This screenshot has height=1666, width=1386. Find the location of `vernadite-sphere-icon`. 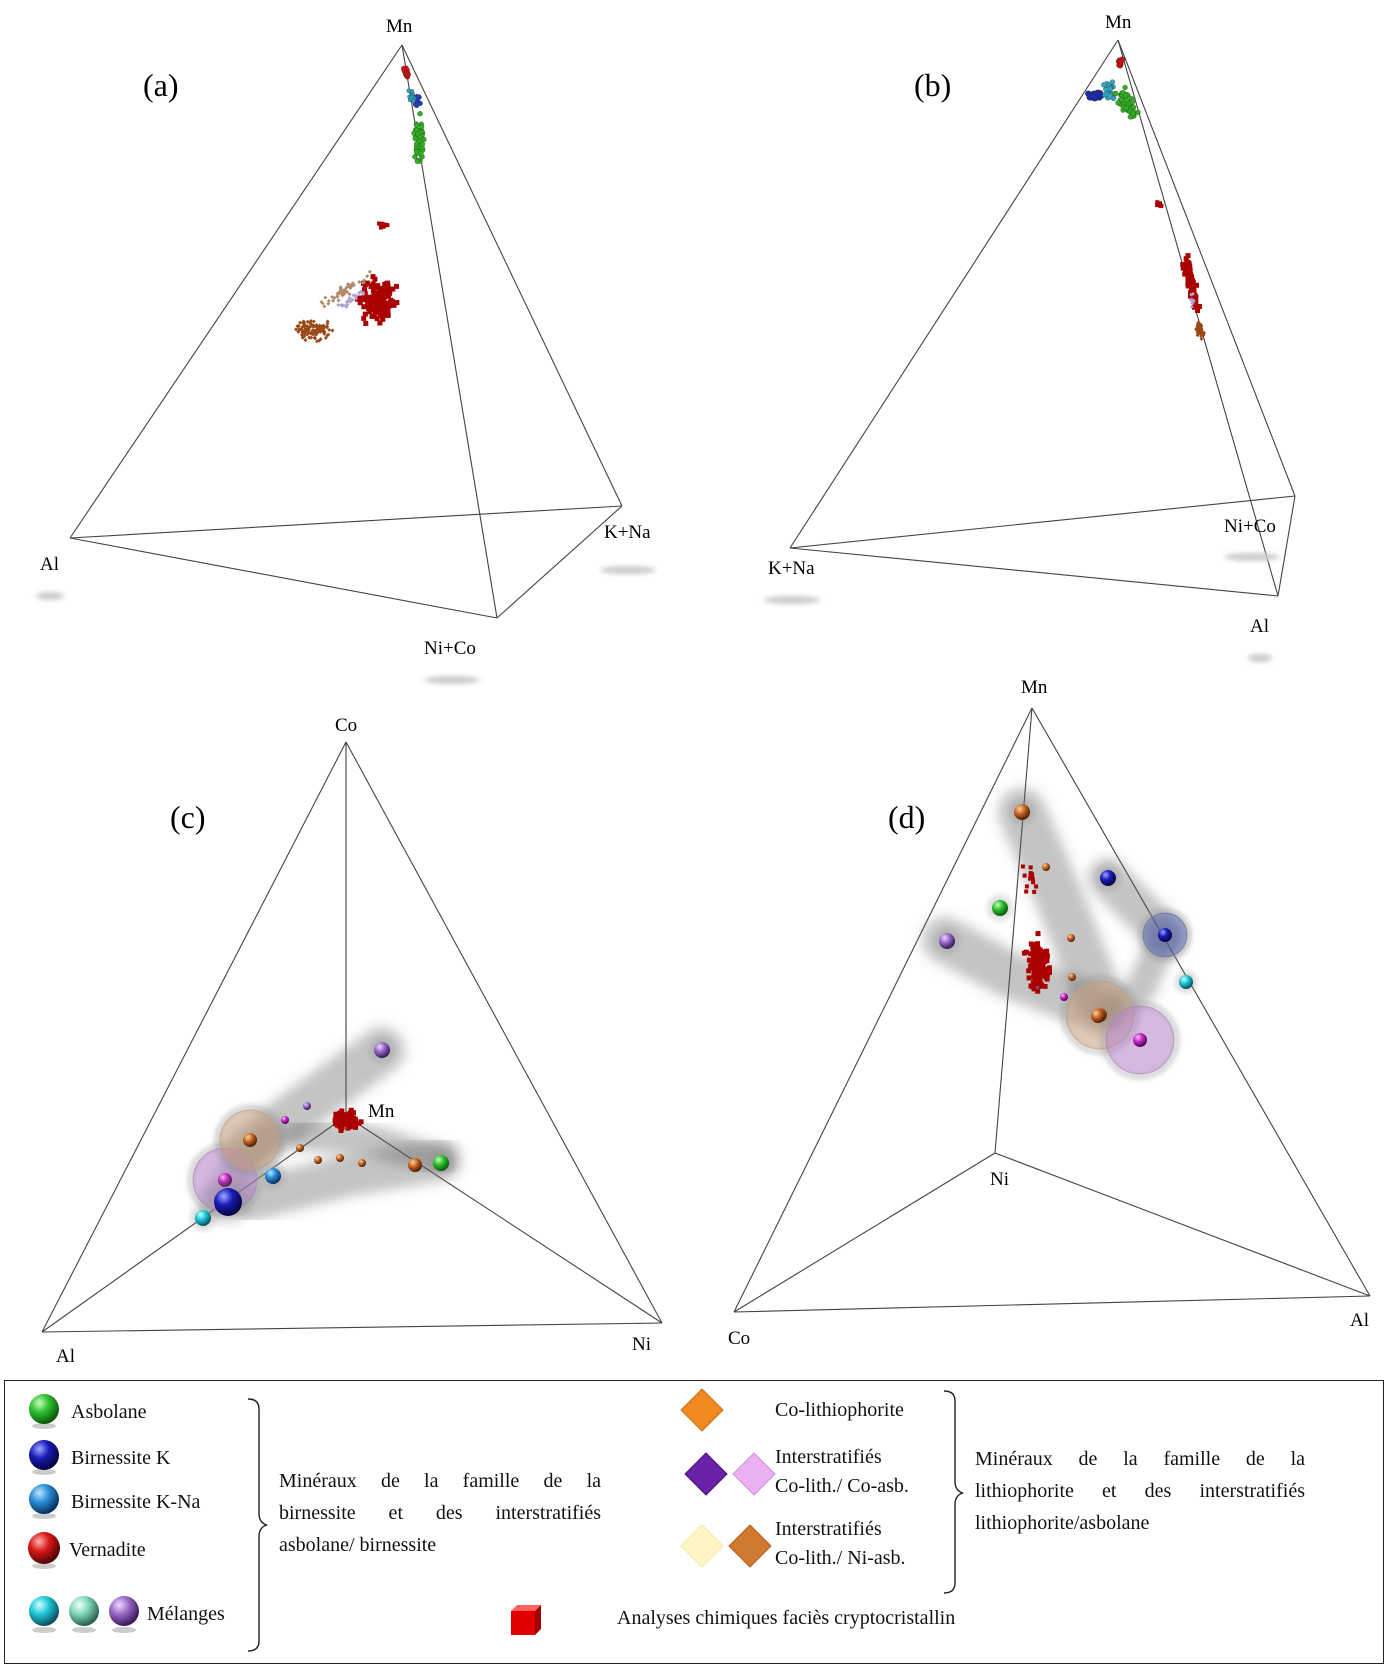

vernadite-sphere-icon is located at coordinates (44, 1550).